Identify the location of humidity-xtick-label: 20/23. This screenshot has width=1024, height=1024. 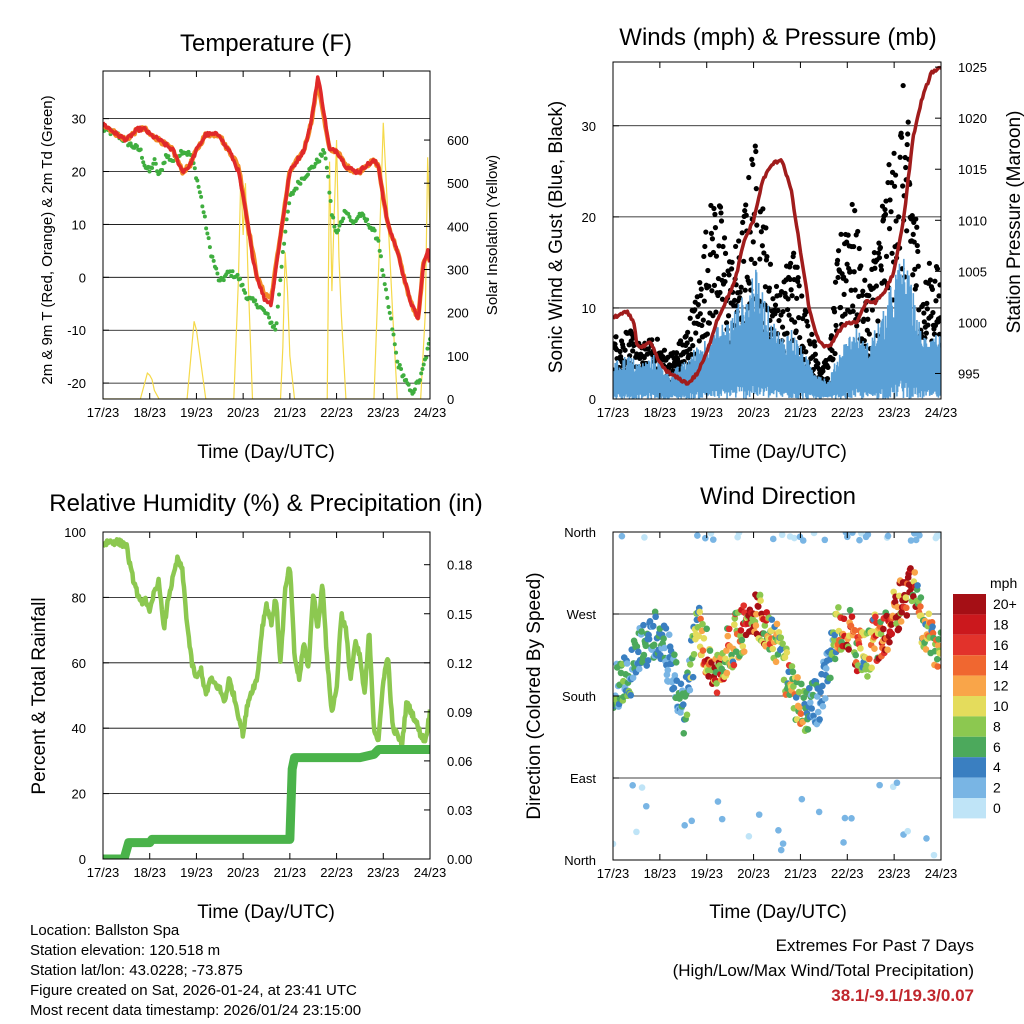
(243, 872).